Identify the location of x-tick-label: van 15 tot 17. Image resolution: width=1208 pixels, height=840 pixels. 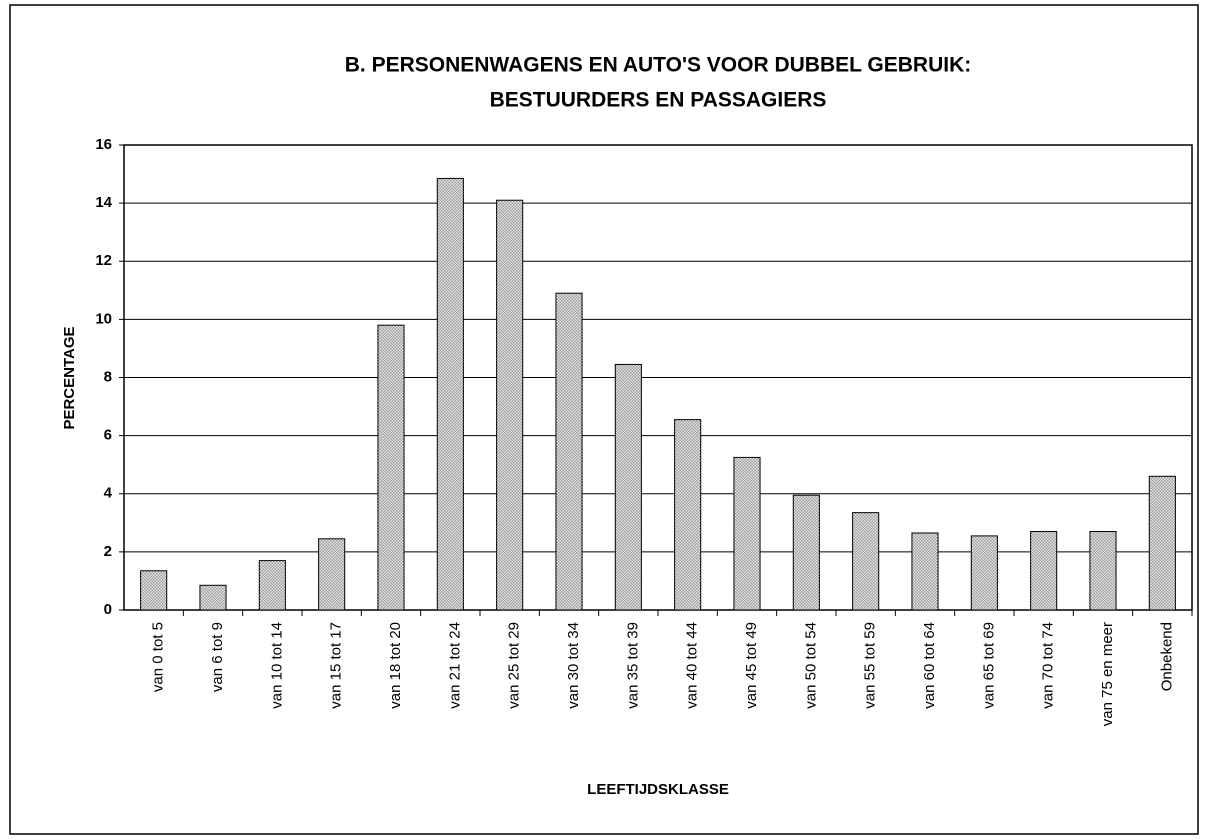
(336, 665).